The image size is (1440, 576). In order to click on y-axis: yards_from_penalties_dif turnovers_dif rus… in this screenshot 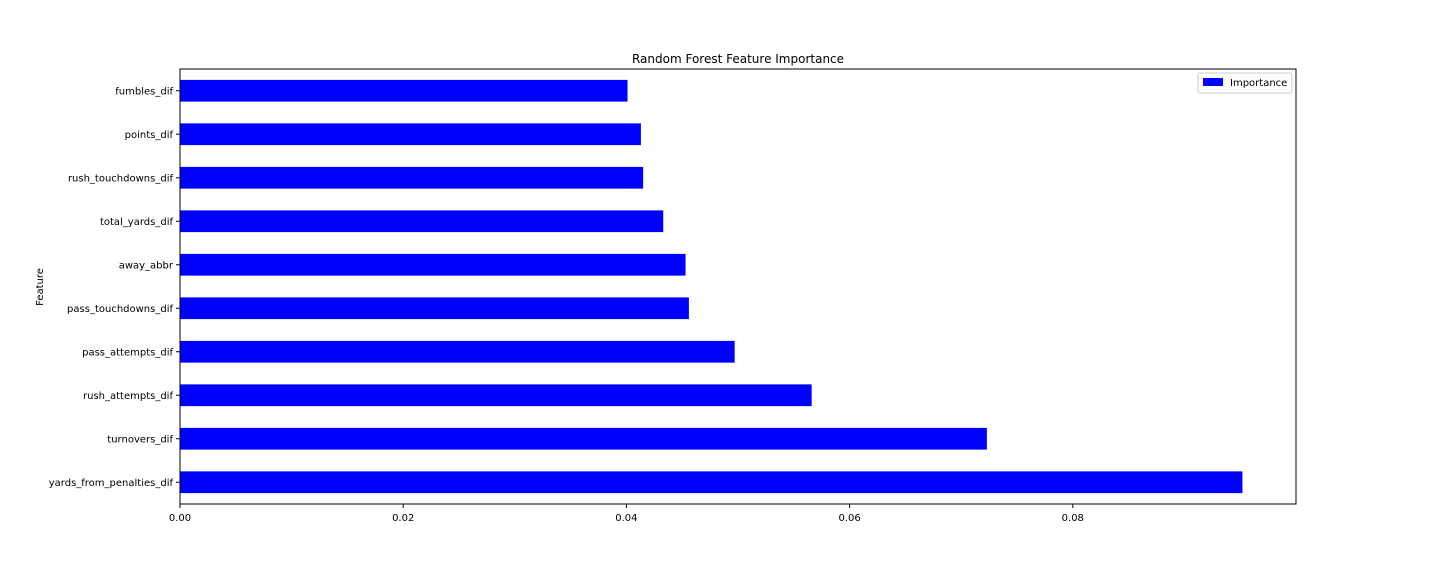, I will do `click(114, 287)`.